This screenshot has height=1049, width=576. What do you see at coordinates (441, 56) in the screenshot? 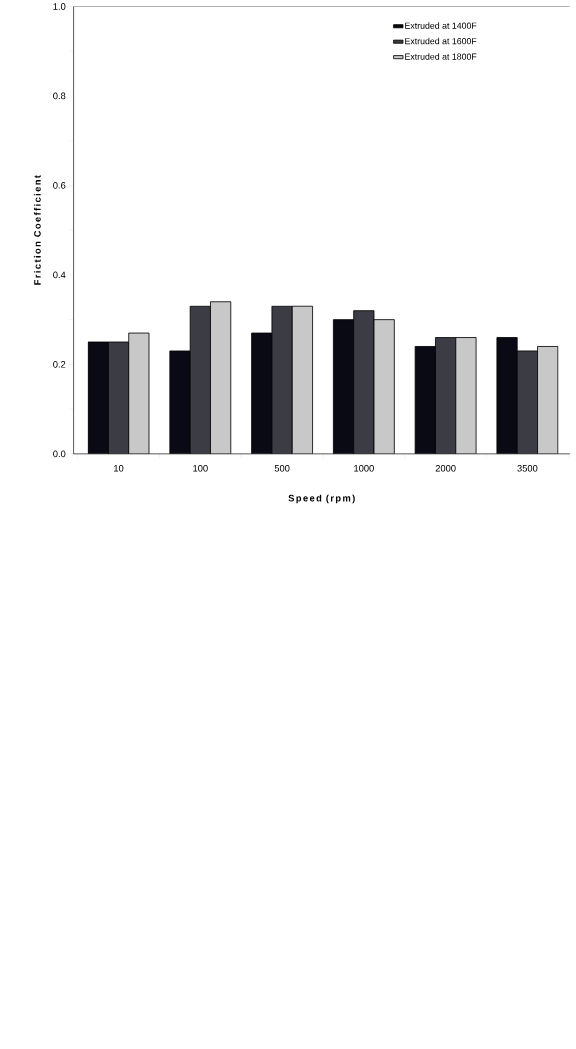
I see `legend-label: Extruded at 1800F` at bounding box center [441, 56].